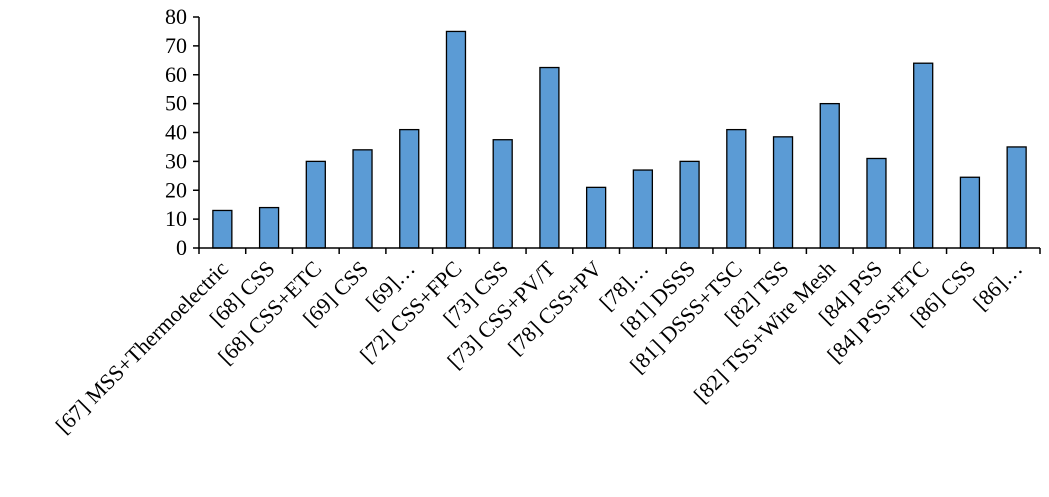 Image resolution: width=1049 pixels, height=497 pixels. What do you see at coordinates (176, 16) in the screenshot?
I see `y-tick-label: 80` at bounding box center [176, 16].